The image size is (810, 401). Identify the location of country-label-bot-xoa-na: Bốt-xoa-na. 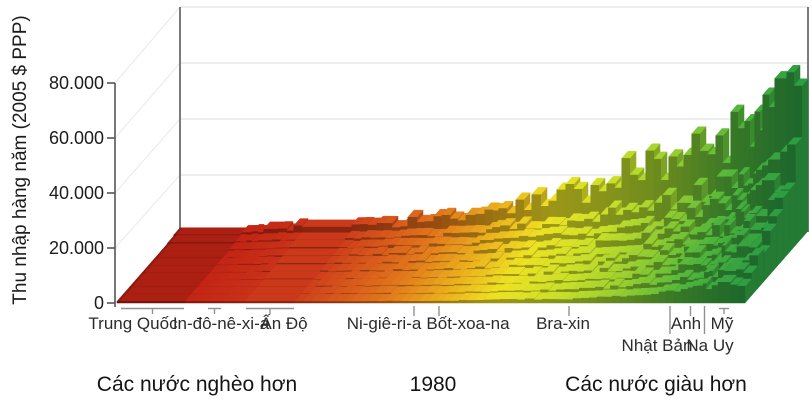
(468, 323).